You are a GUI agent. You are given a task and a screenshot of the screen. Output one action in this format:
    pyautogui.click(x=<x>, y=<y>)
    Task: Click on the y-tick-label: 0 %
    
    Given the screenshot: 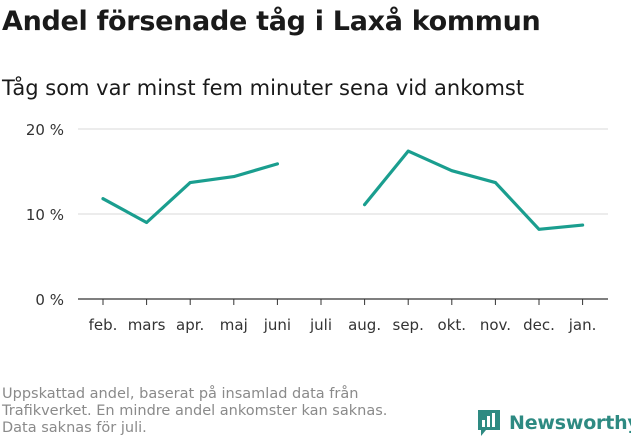 What is the action you would take?
    pyautogui.click(x=49, y=300)
    